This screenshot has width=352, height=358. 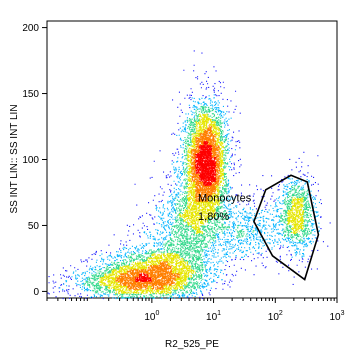 What do you see at coordinates (157, 313) in the screenshot?
I see `x-tick-exponent: 0` at bounding box center [157, 313].